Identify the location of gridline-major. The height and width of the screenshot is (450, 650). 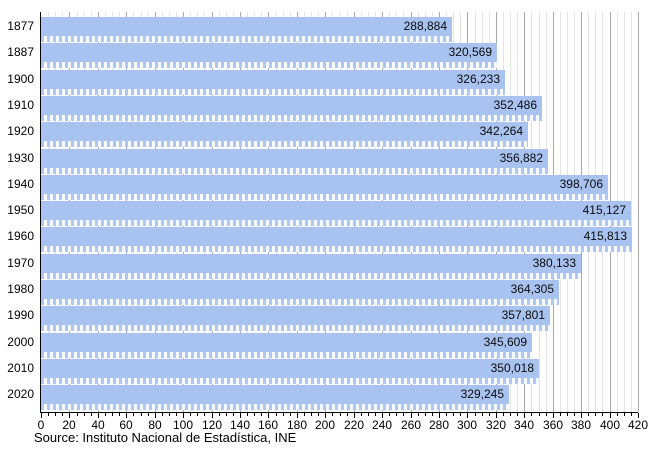
(638, 212).